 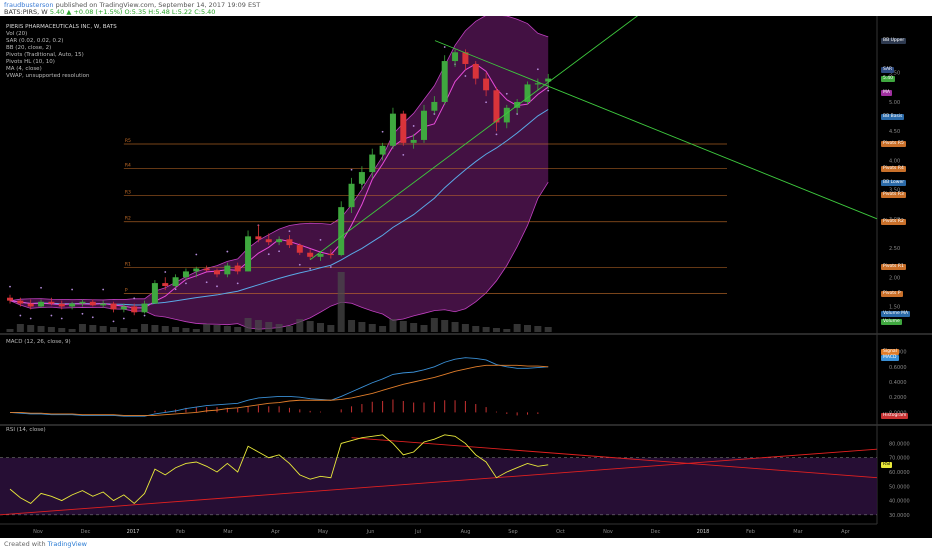 I want to click on price-tick-label: 4.00, so click(x=894, y=161).